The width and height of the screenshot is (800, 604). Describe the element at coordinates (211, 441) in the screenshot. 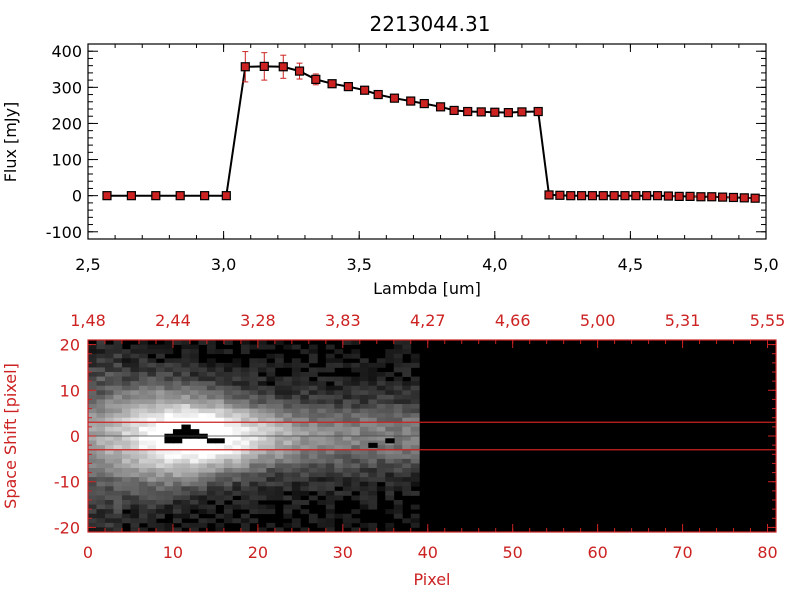

I see `saturated-pixel` at that location.